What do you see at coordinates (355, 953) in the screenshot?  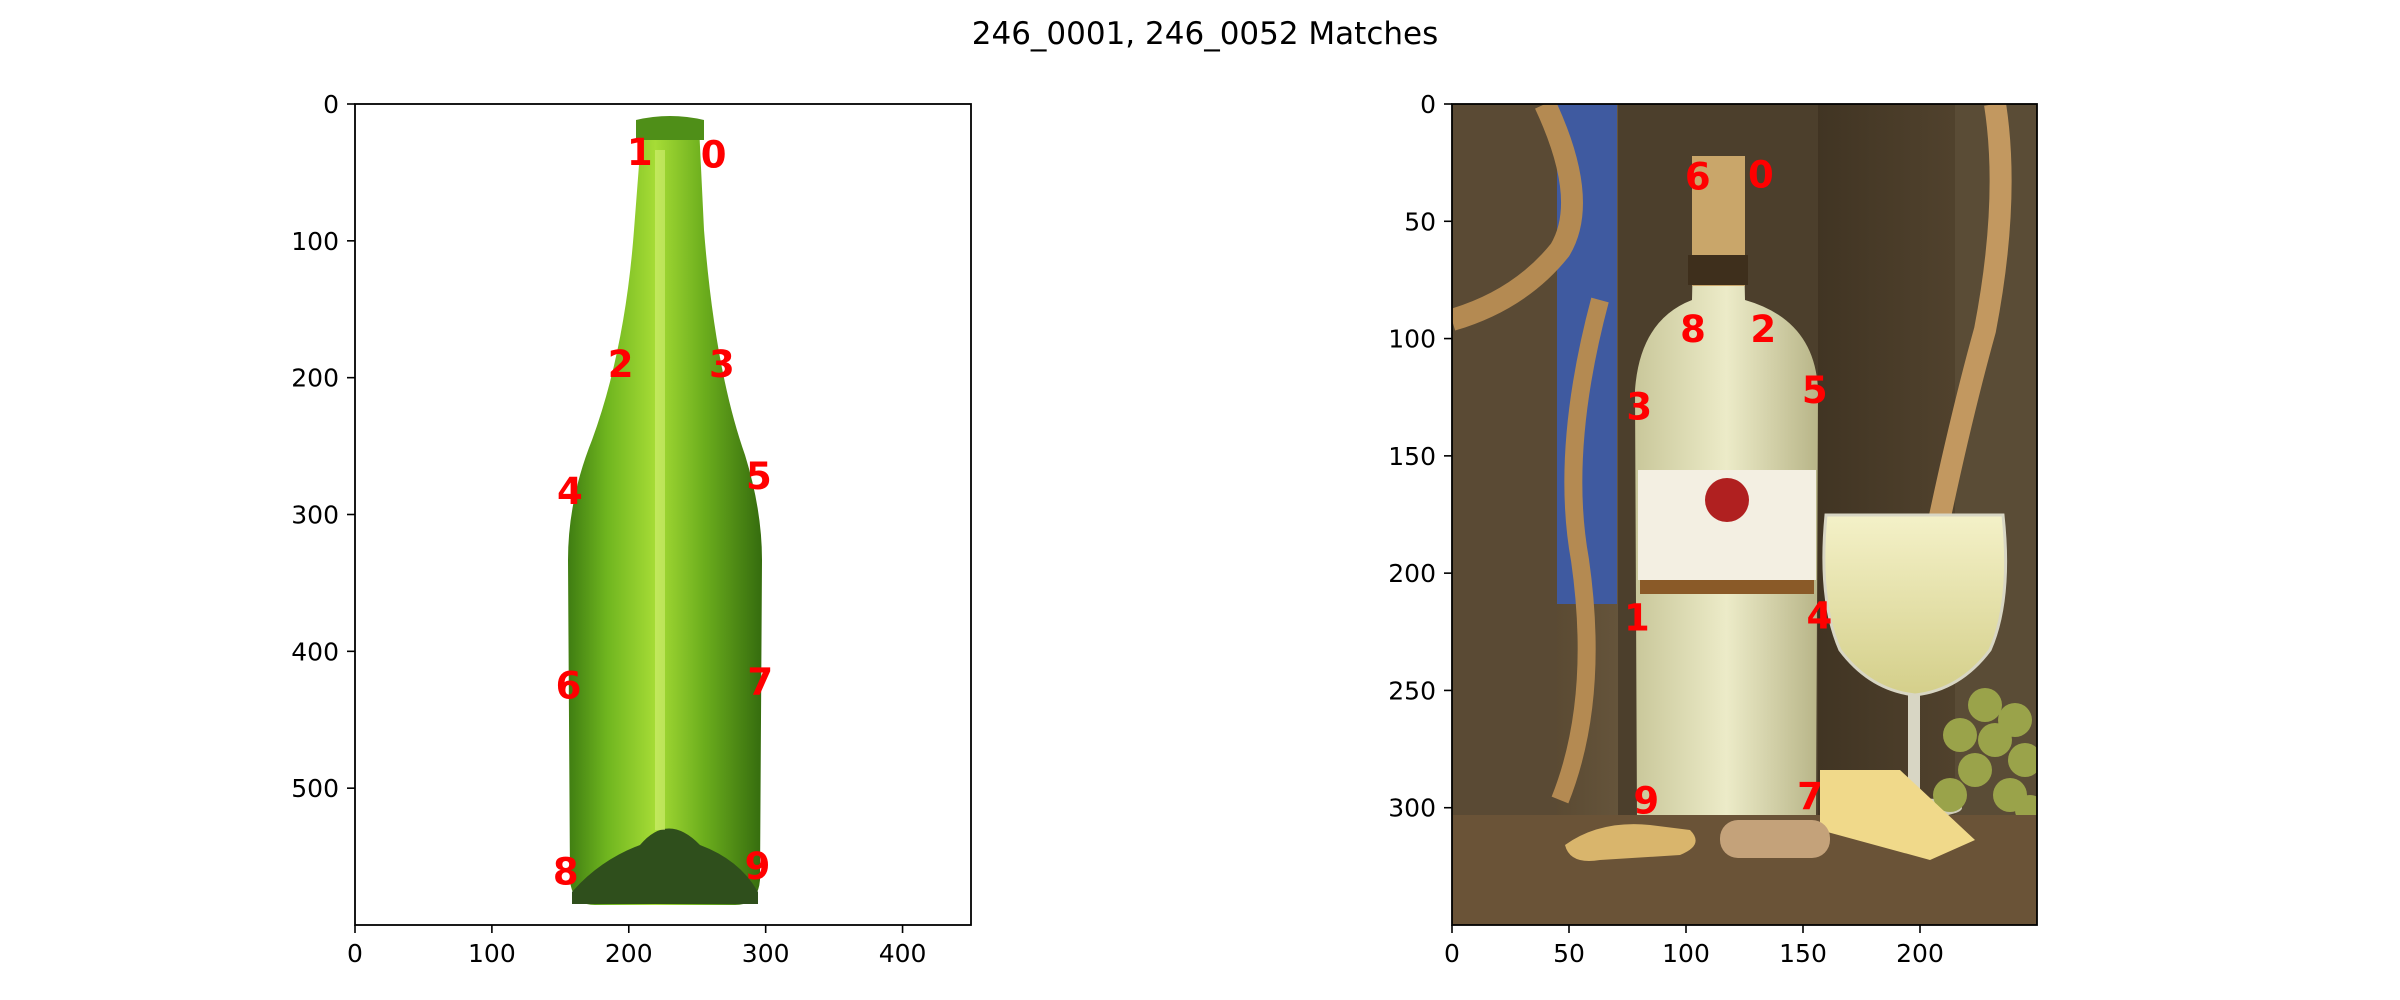 I see `left-xtick-label: 0` at bounding box center [355, 953].